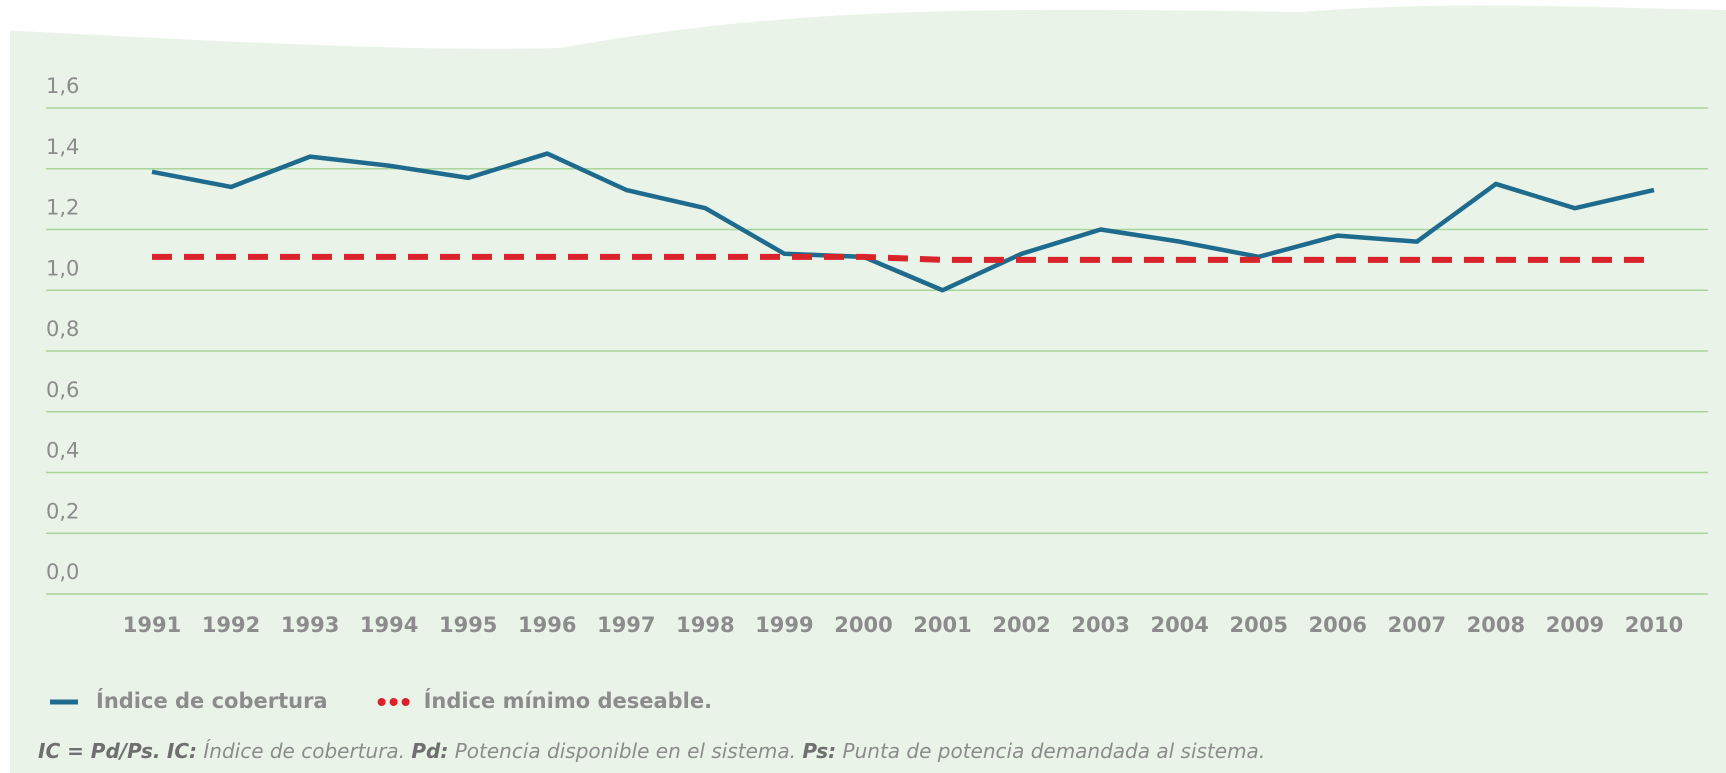  Describe the element at coordinates (62, 86) in the screenshot. I see `y-tick-label: 1,6` at that location.